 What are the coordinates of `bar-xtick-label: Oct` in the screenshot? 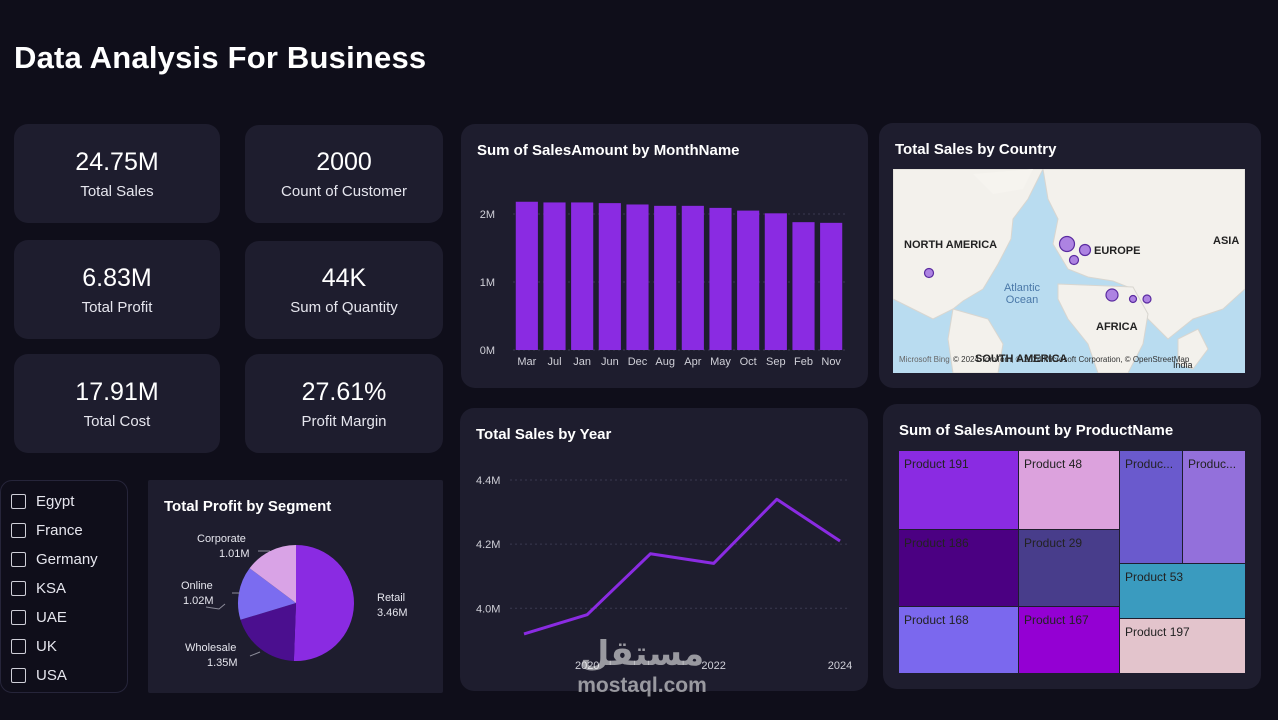 It's located at (748, 362).